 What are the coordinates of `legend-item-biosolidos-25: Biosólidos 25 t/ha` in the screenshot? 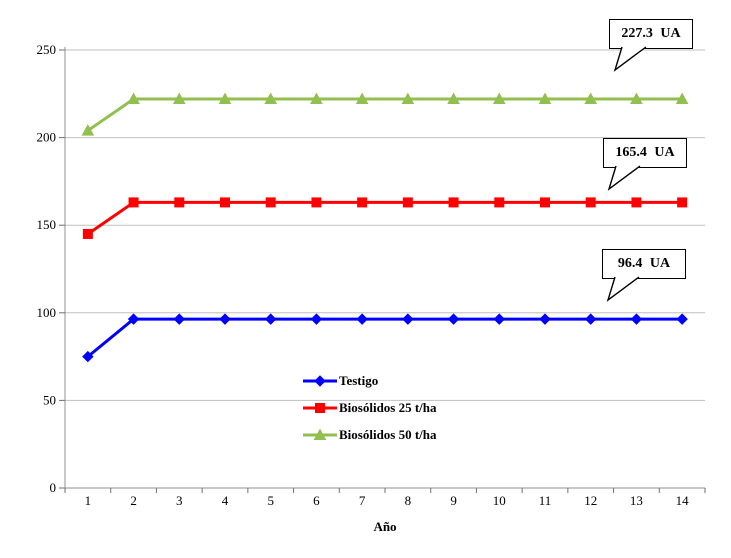 It's located at (370, 408).